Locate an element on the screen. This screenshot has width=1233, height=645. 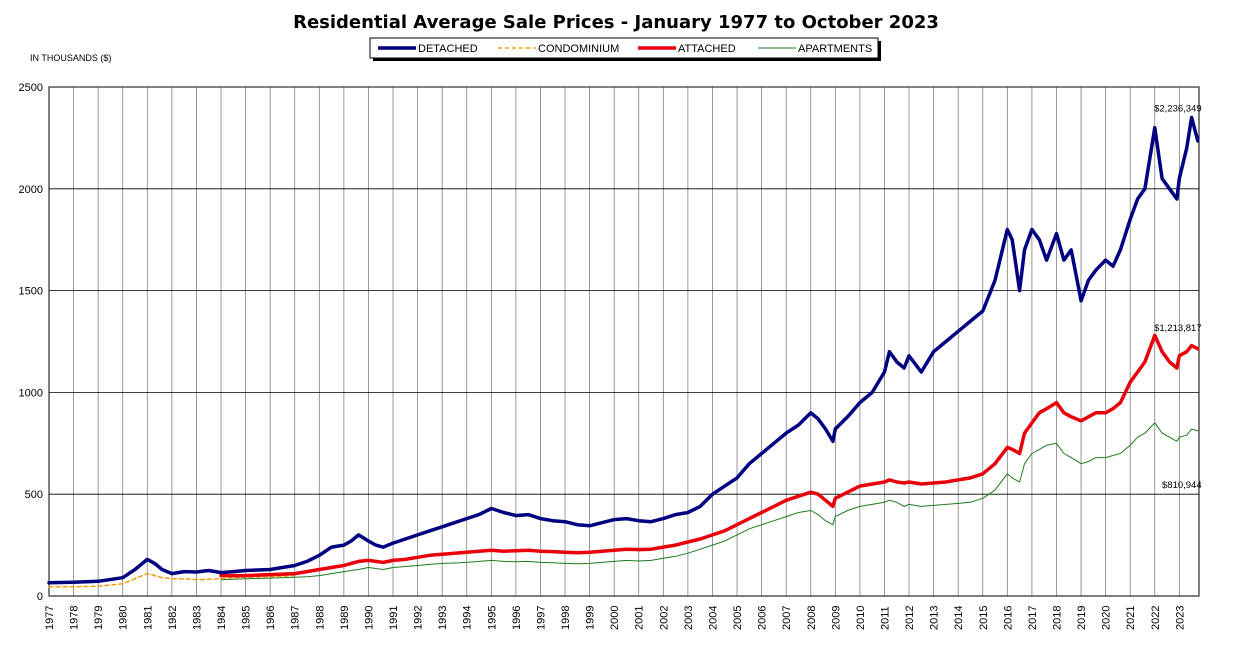
x-tick-label: 1979 is located at coordinates (99, 618).